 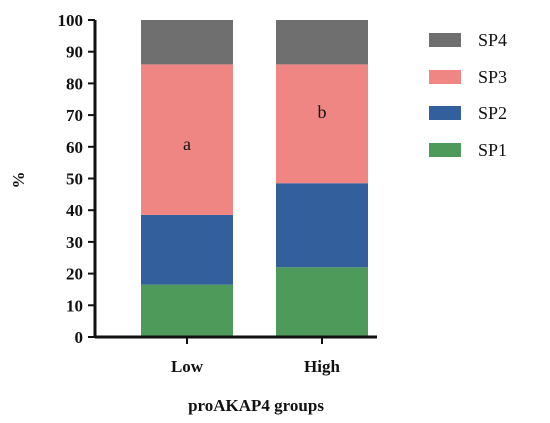 I want to click on legend-swatch-sp1, so click(x=445, y=150).